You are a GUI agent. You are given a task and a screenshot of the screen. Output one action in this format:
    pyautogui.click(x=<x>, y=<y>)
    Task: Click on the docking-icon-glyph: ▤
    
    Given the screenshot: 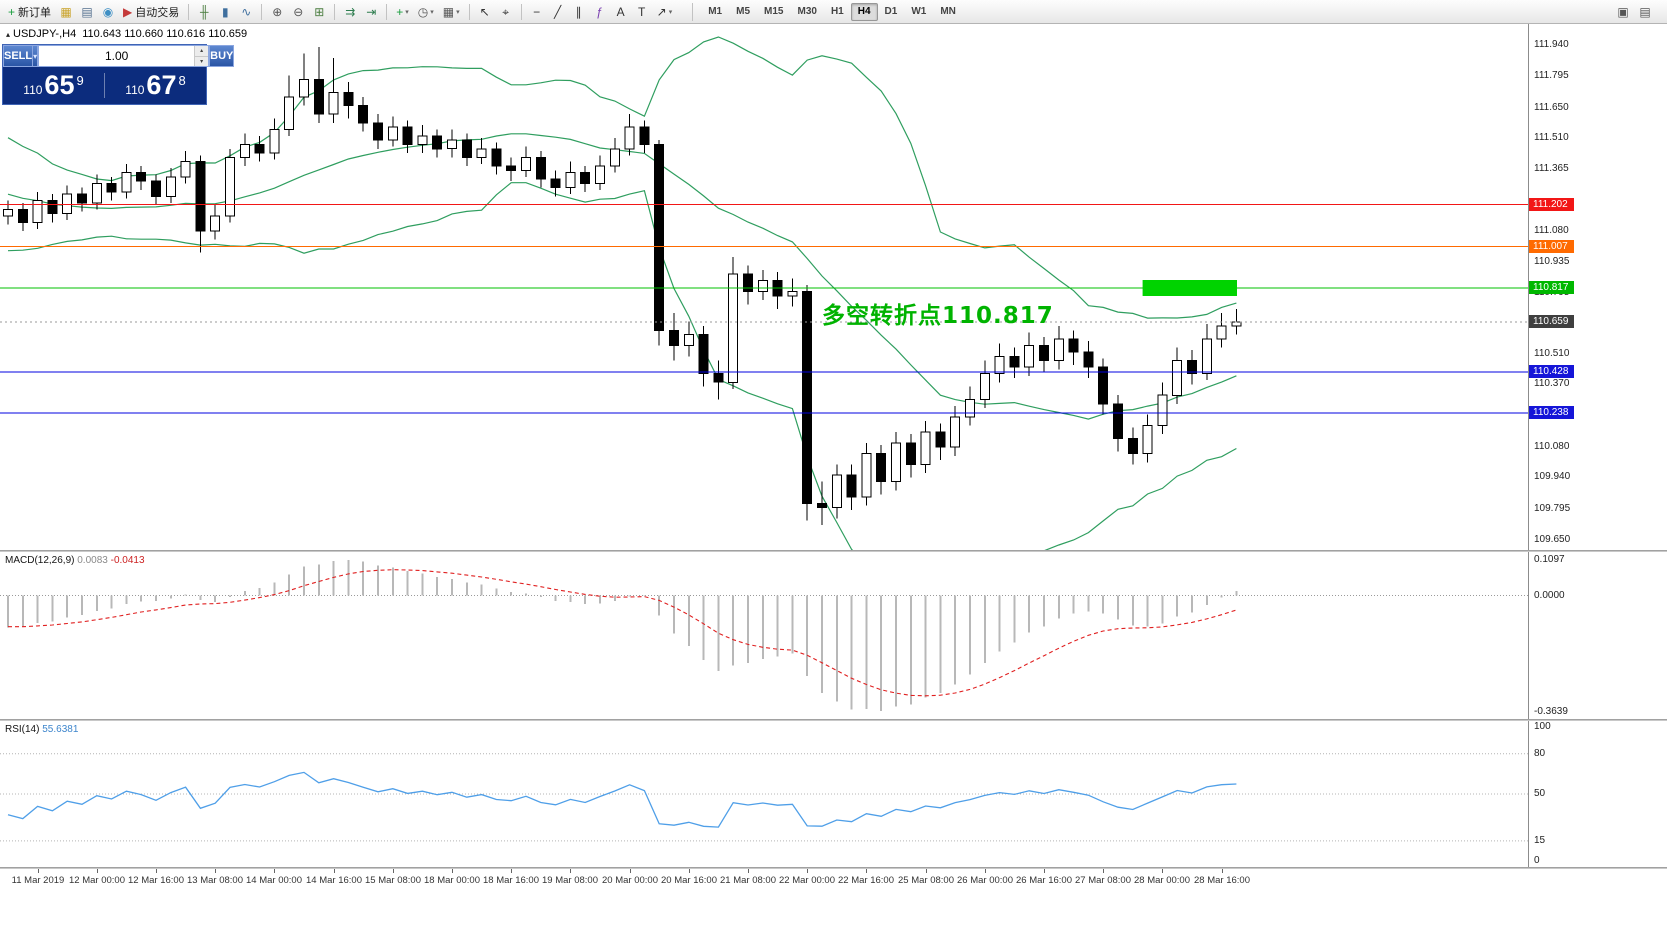 What is the action you would take?
    pyautogui.click(x=1645, y=11)
    